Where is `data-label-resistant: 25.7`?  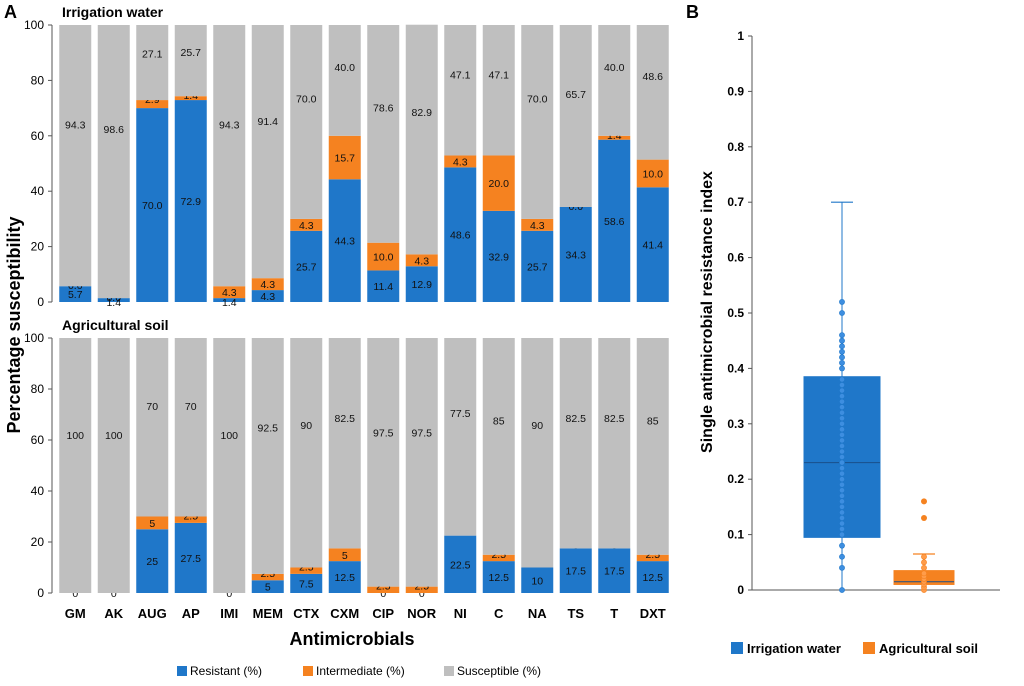 data-label-resistant: 25.7 is located at coordinates (306, 267).